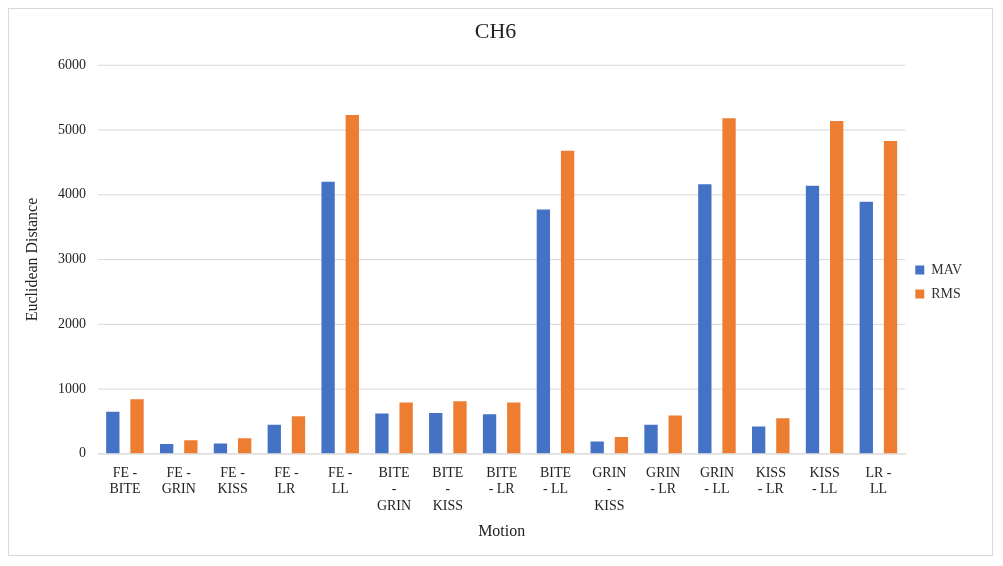 The height and width of the screenshot is (566, 1003). I want to click on x-tick-label: KISS - LR, so click(770, 480).